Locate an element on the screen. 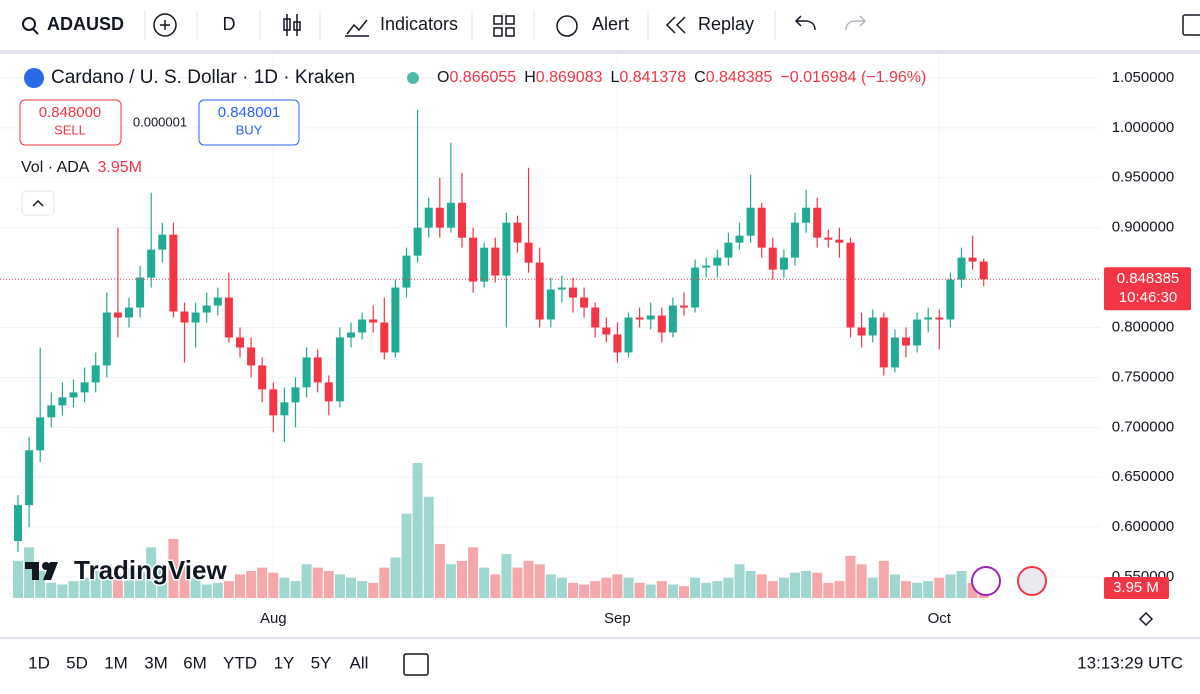 The image size is (1200, 694). redo is located at coordinates (856, 23).